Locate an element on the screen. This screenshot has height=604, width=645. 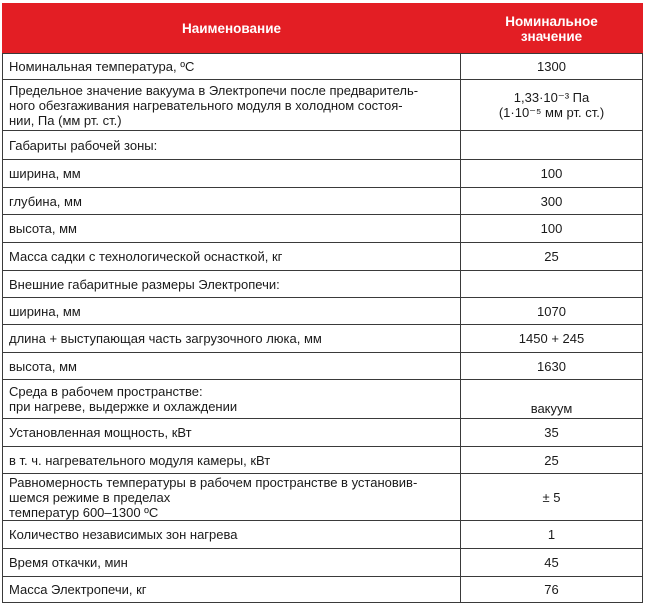
table-row: Количество независимых зон нагрева 1 is located at coordinates (322, 534).